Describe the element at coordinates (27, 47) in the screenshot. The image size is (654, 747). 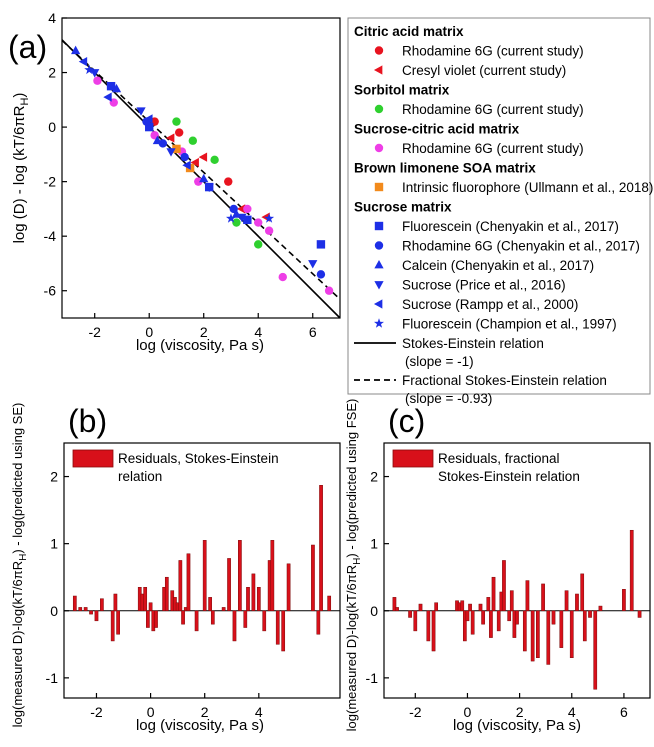
I see `panel-label-a: (a)` at that location.